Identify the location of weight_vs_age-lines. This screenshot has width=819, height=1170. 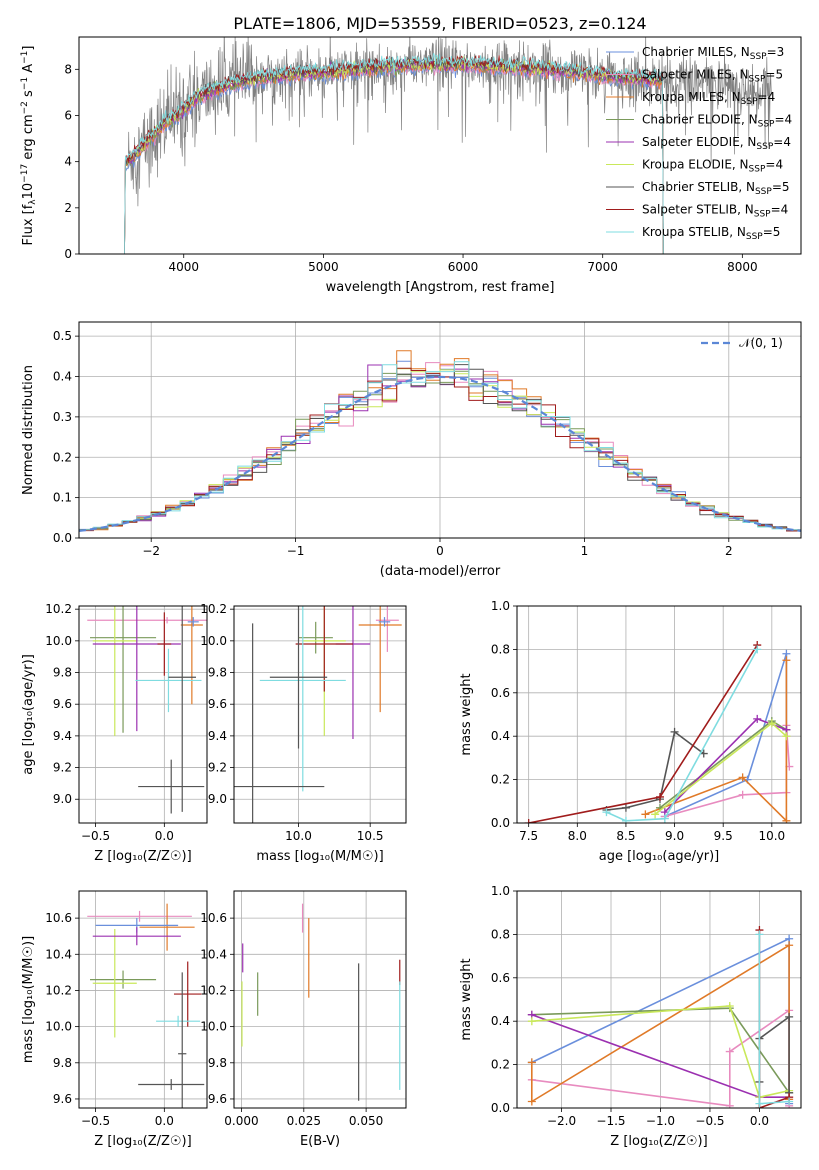
(659, 732).